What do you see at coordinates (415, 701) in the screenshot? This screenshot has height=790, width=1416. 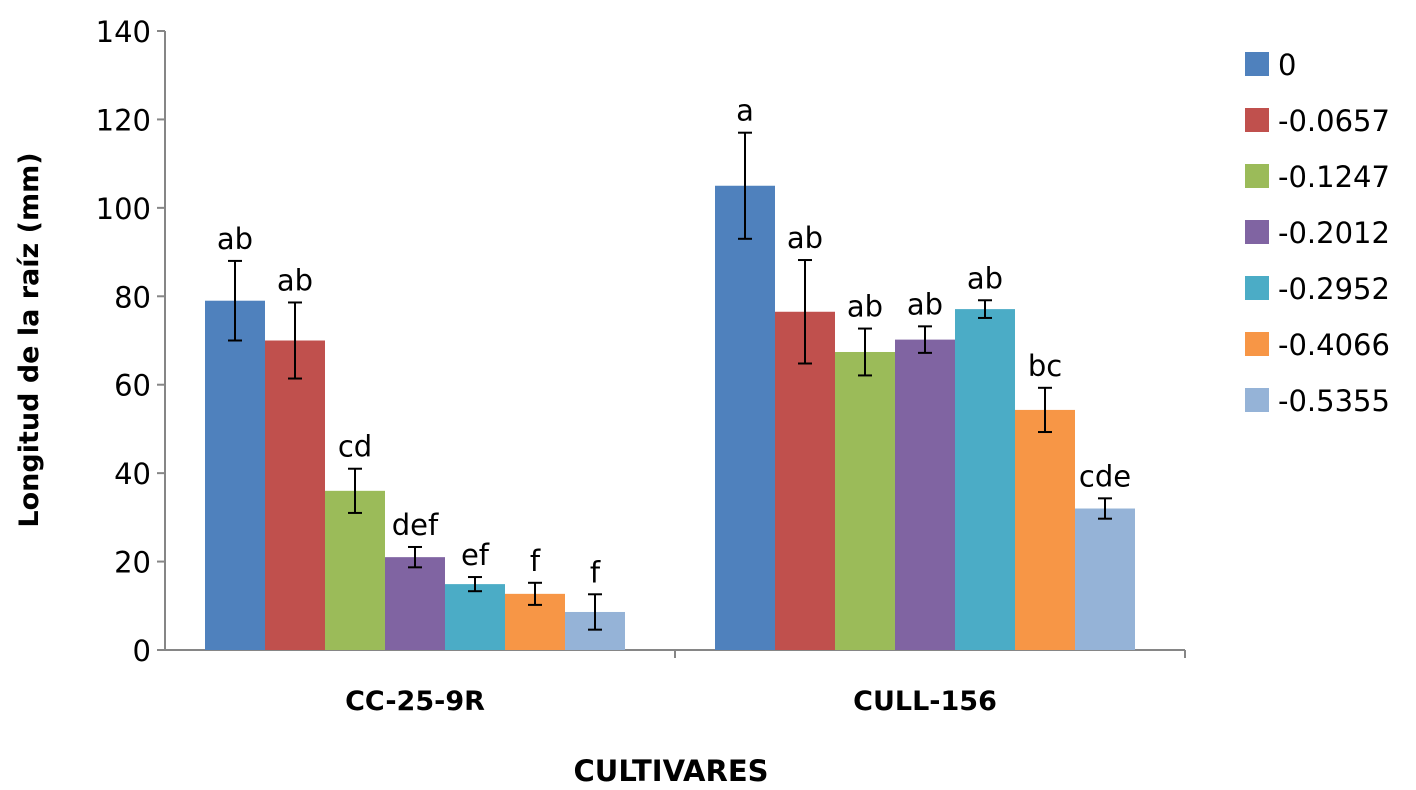 I see `x-tick-label: CC-25-9R` at bounding box center [415, 701].